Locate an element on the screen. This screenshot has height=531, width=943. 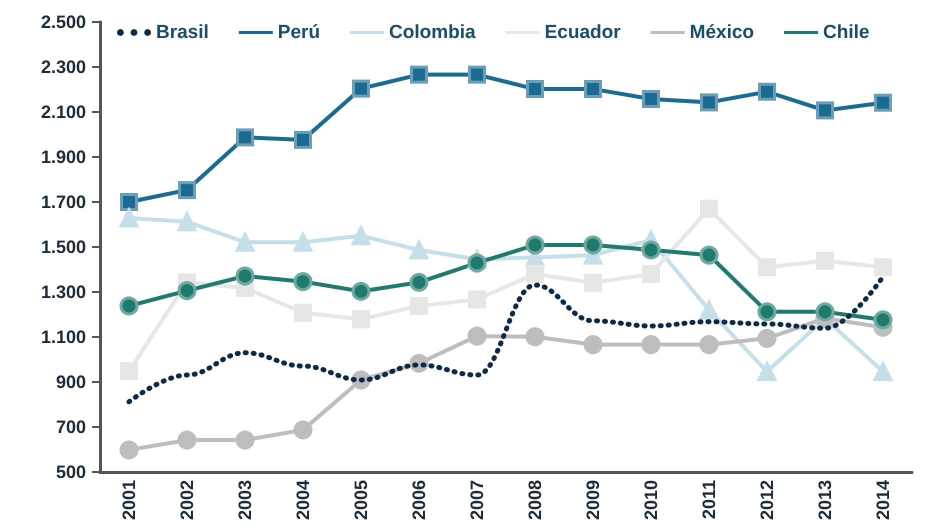
legend-label: Colombia is located at coordinates (432, 32).